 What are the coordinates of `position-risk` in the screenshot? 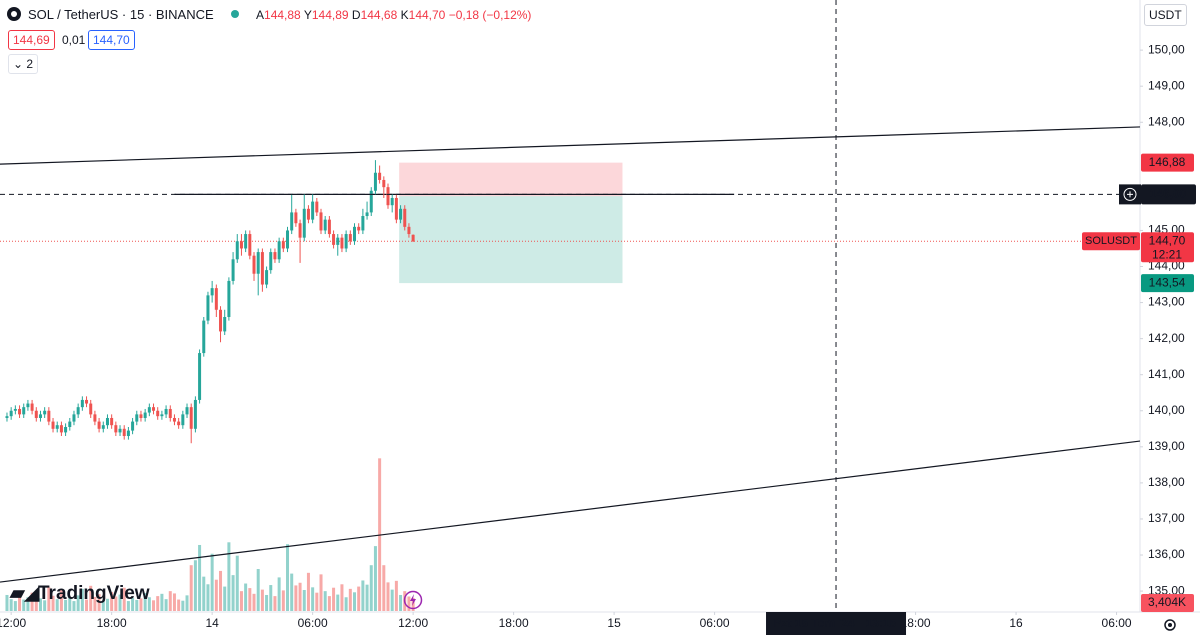 It's located at (511, 179).